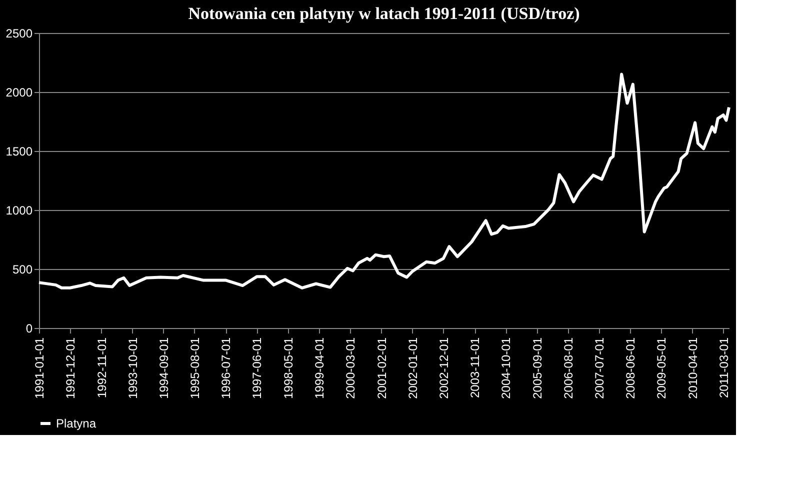 The height and width of the screenshot is (496, 805). What do you see at coordinates (22, 269) in the screenshot?
I see `y-tick-label: 500` at bounding box center [22, 269].